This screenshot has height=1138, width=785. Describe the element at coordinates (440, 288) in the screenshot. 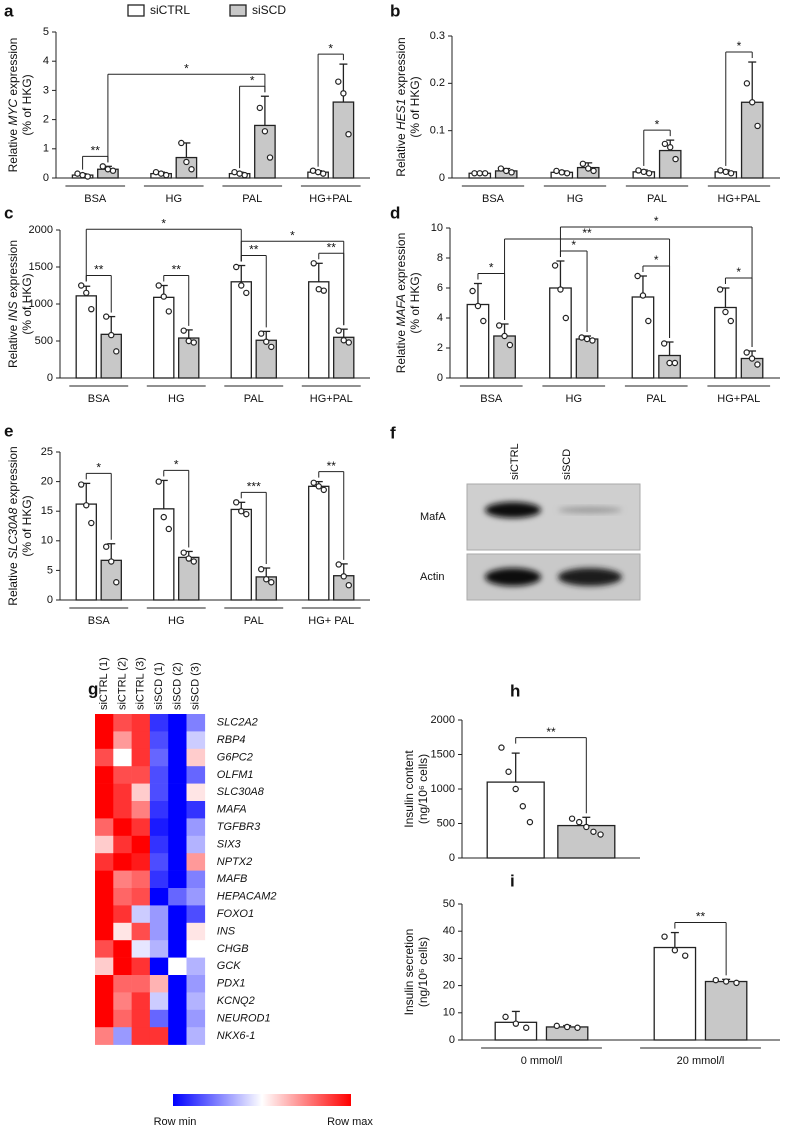

I see `y-tick-label: 6` at that location.